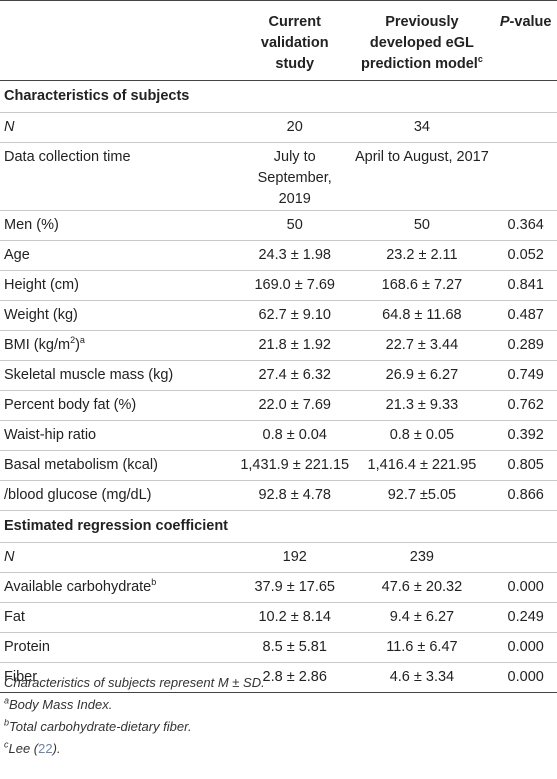 This screenshot has width=557, height=779. I want to click on row-label-bmi: BMI (kg/m2)a, so click(120, 345).